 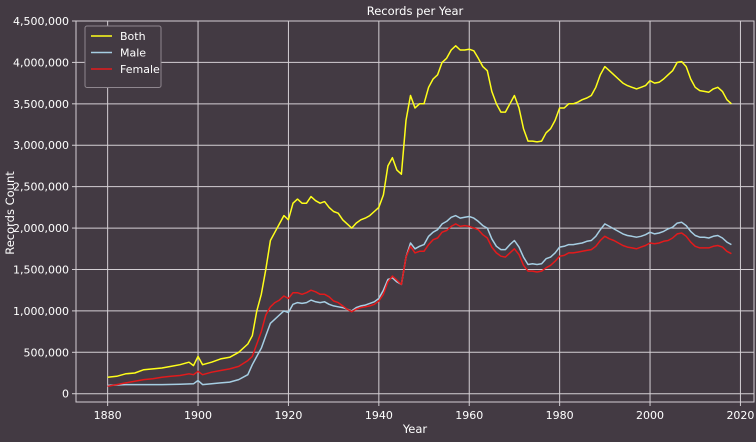 I want to click on chart-title: Records per Year, so click(x=415, y=11).